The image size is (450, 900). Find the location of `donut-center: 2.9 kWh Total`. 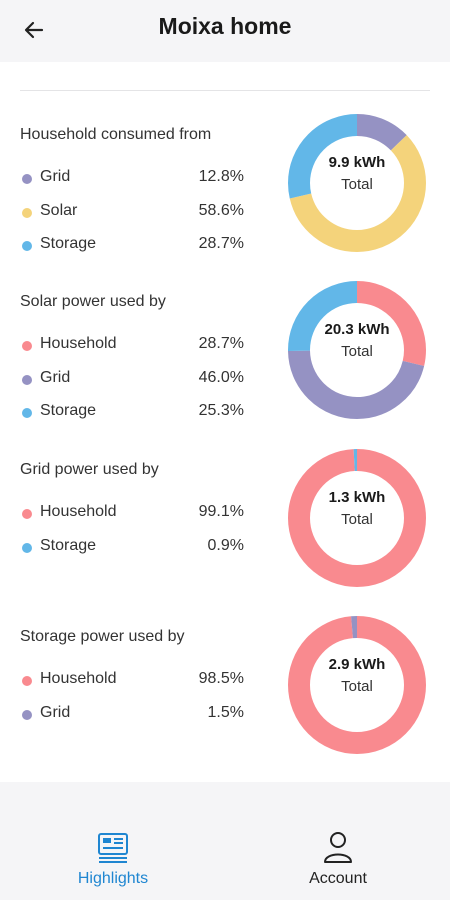

donut-center: 2.9 kWh Total is located at coordinates (357, 675).